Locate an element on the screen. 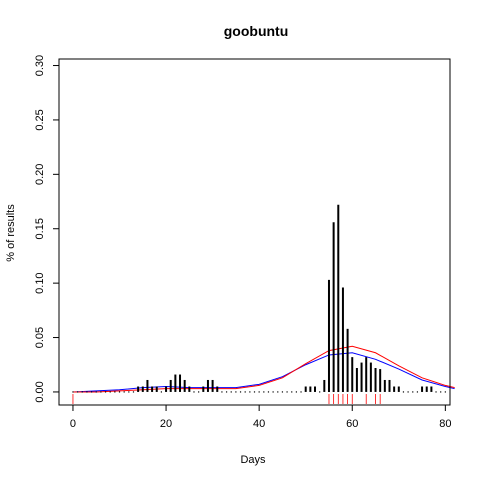 Image resolution: width=480 pixels, height=480 pixels. x-axis-label: Days is located at coordinates (253, 460).